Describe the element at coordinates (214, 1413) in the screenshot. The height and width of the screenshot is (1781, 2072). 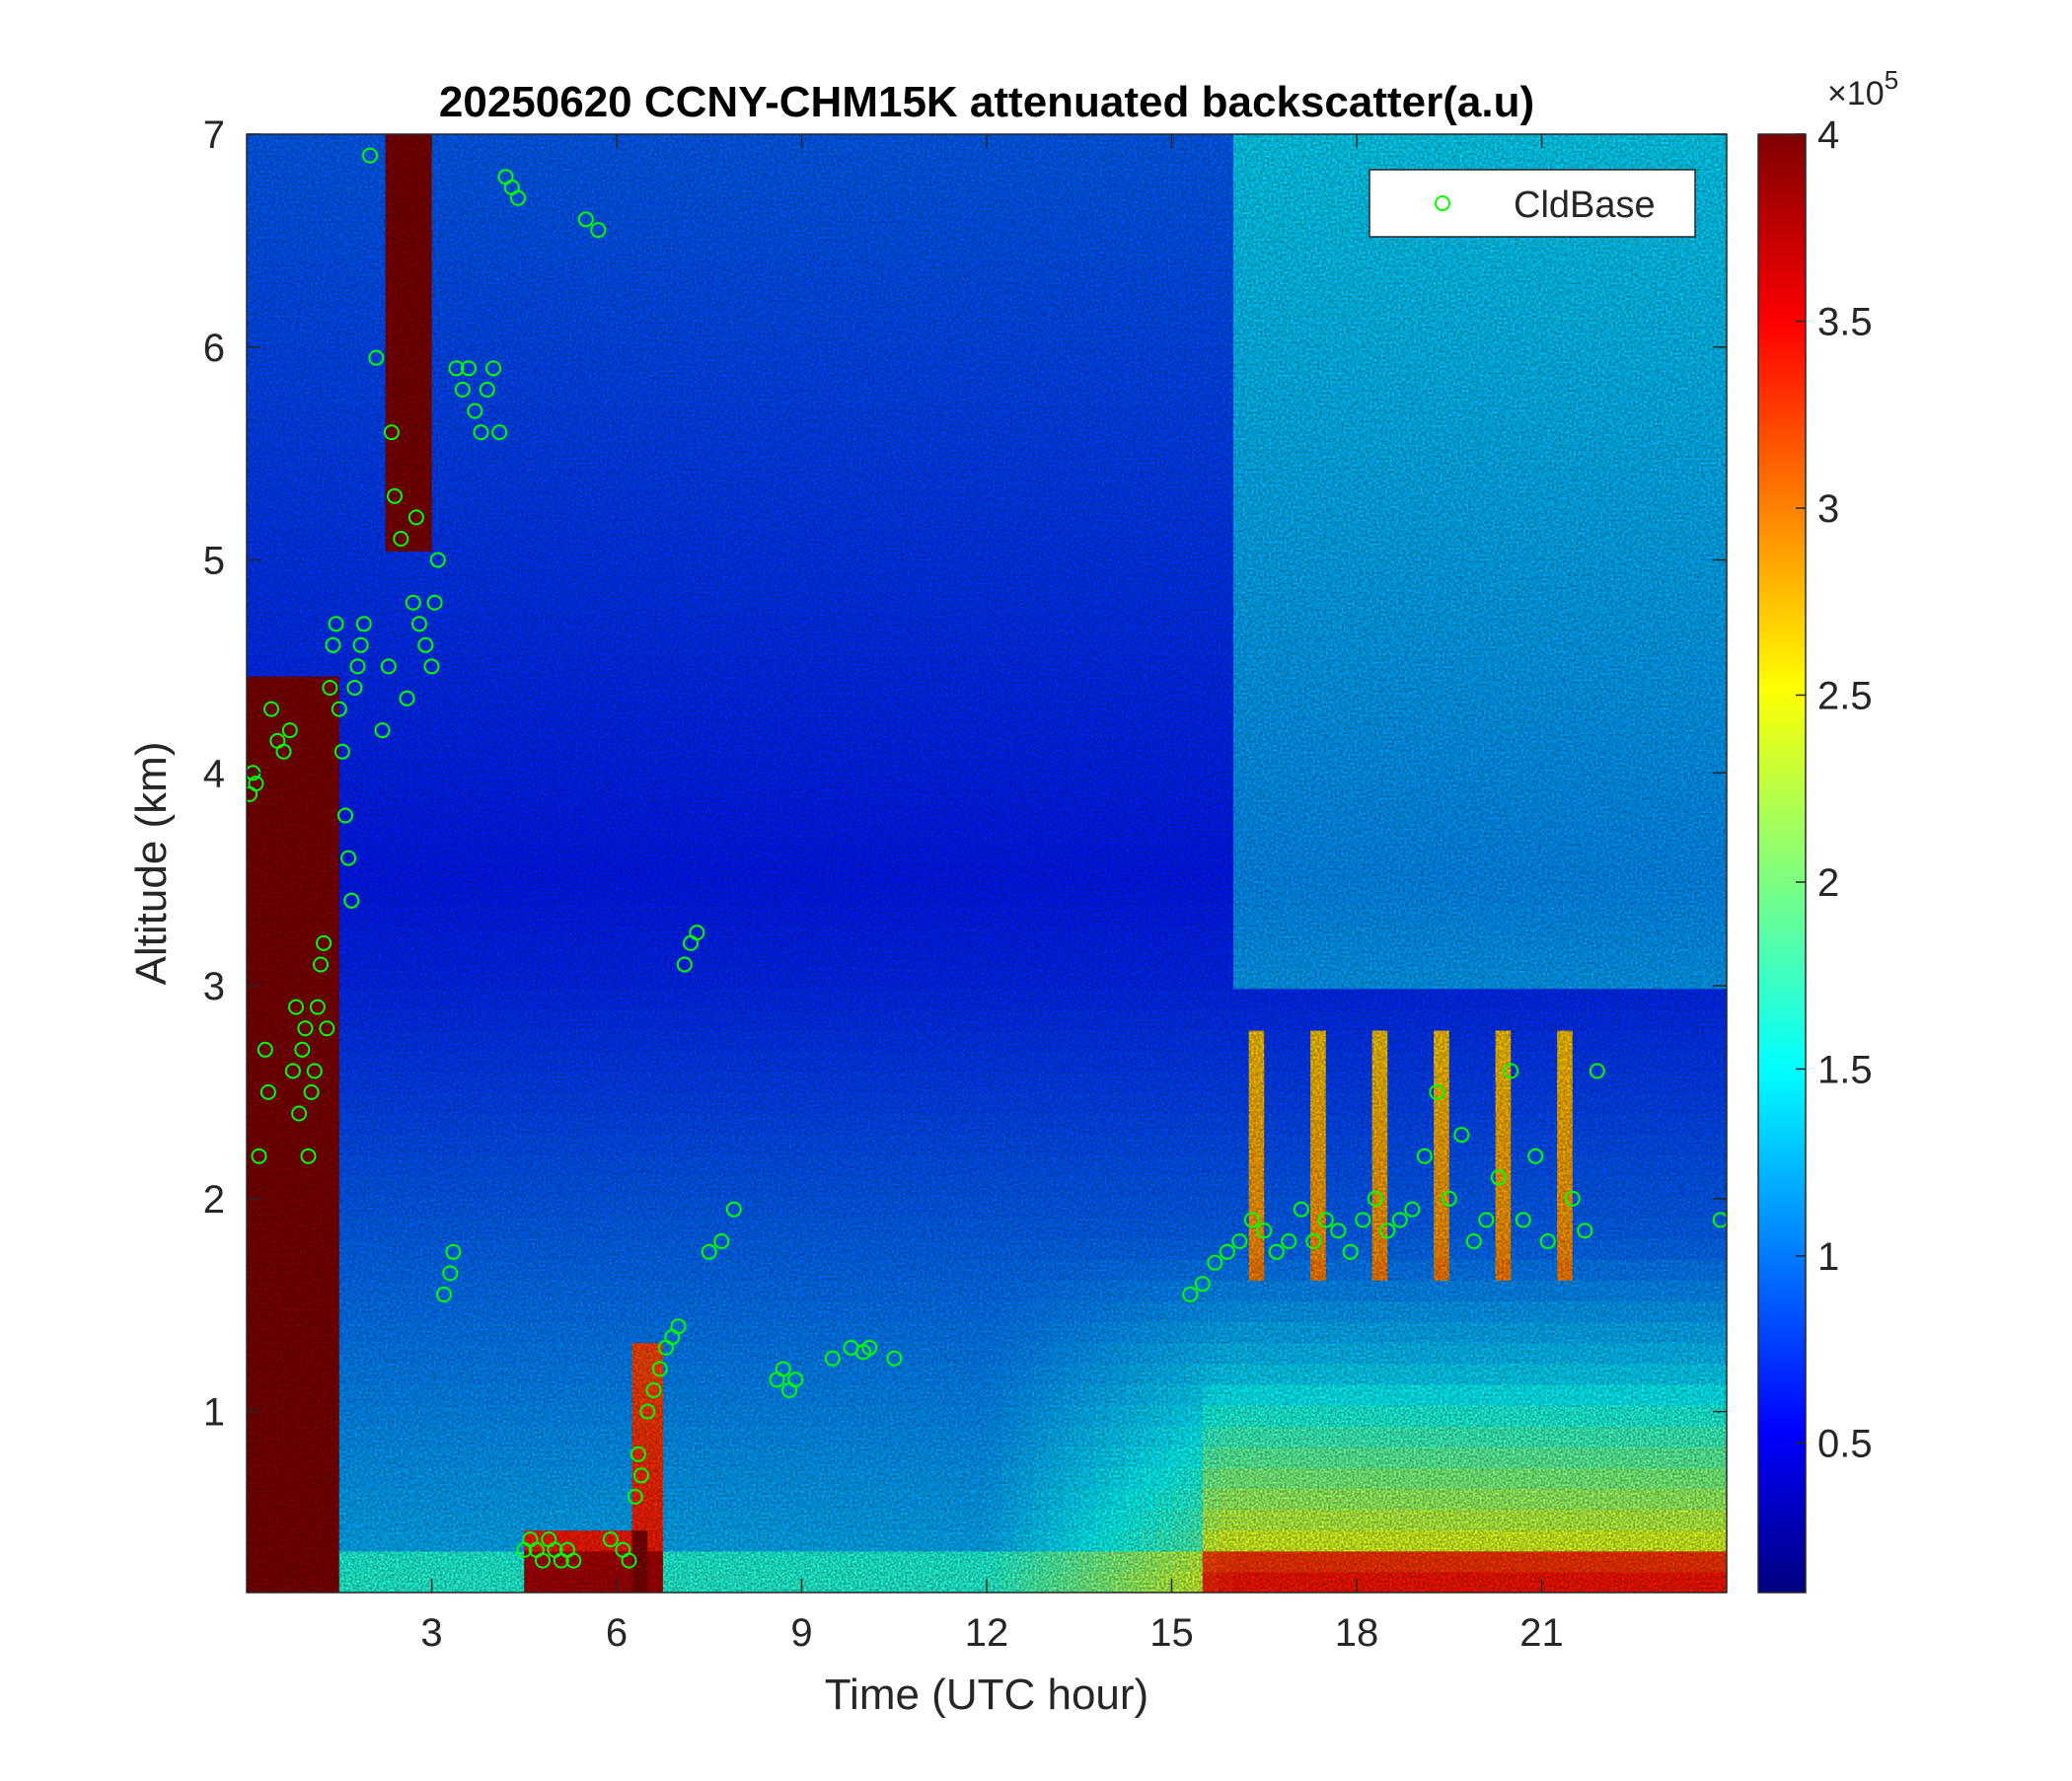
I see `y-tick-label: 1` at that location.